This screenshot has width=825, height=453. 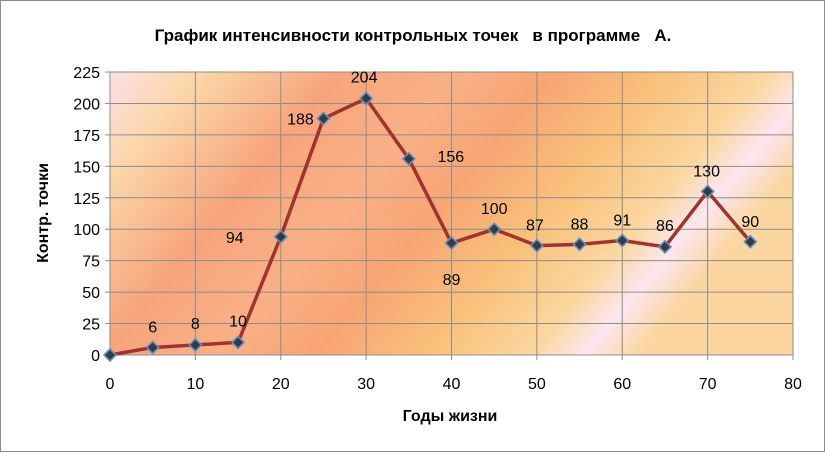 I want to click on y-tick-label: 75, so click(x=91, y=262).